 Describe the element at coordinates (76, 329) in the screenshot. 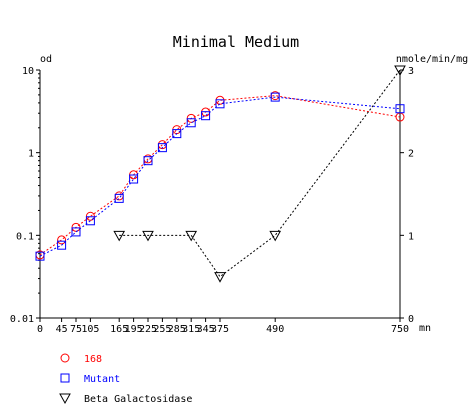

I see `x-axis-tick-label: 75` at that location.